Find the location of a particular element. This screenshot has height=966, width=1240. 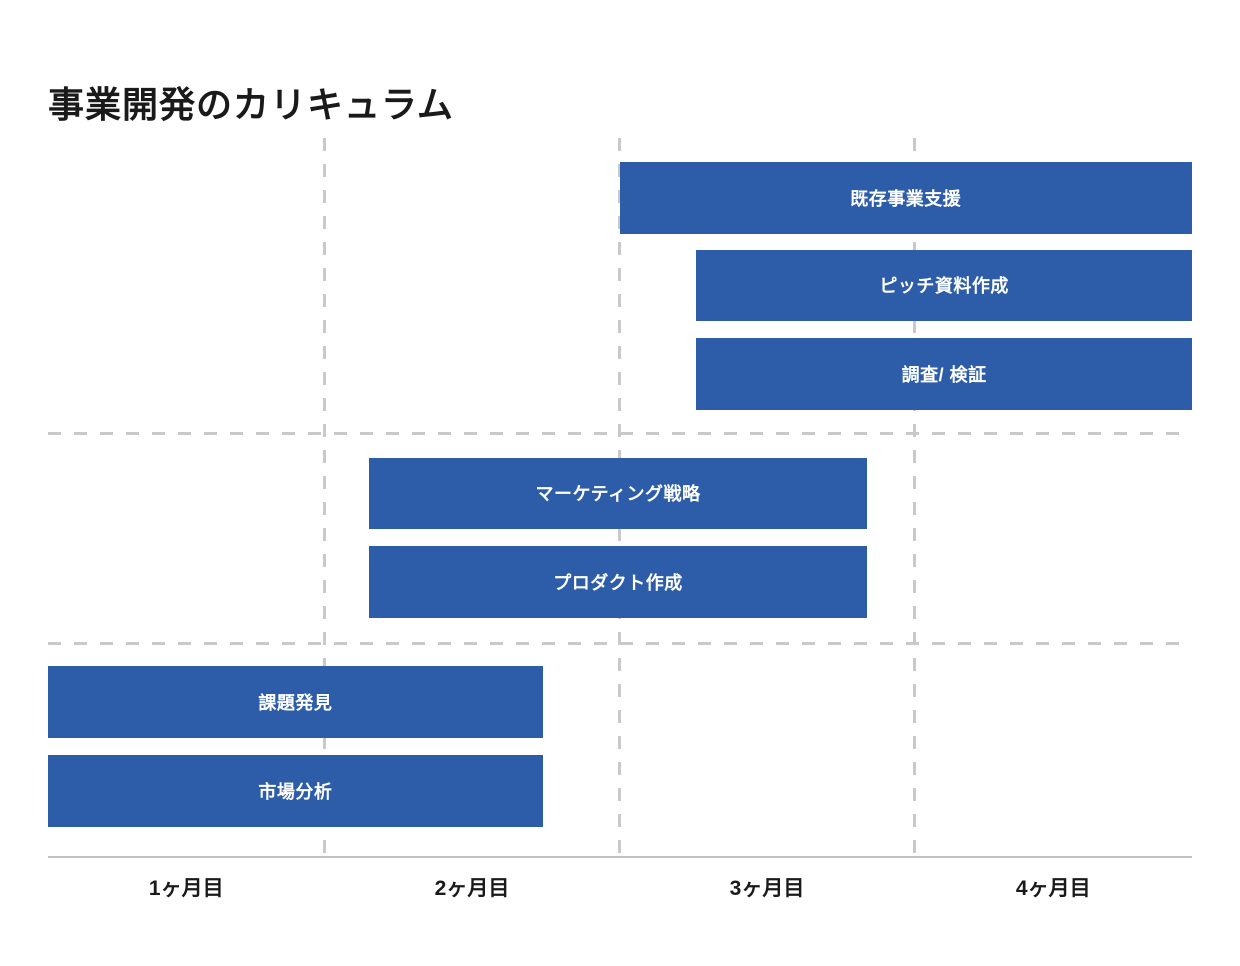

gantt-bar-label: マーケティング戦略 is located at coordinates (618, 494).